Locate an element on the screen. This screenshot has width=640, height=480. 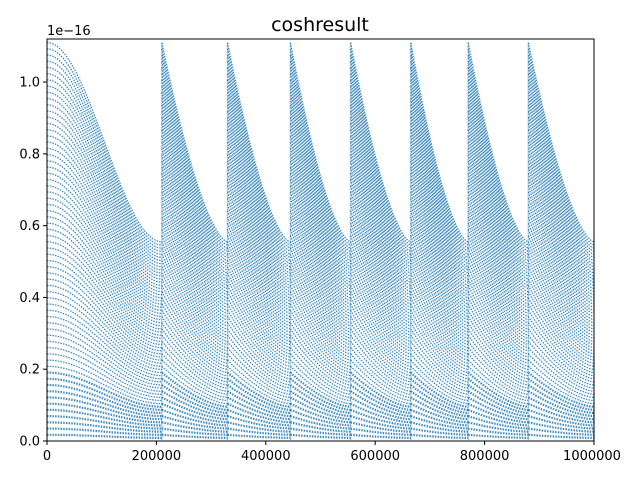
scatter-segment is located at coordinates (258, 241).